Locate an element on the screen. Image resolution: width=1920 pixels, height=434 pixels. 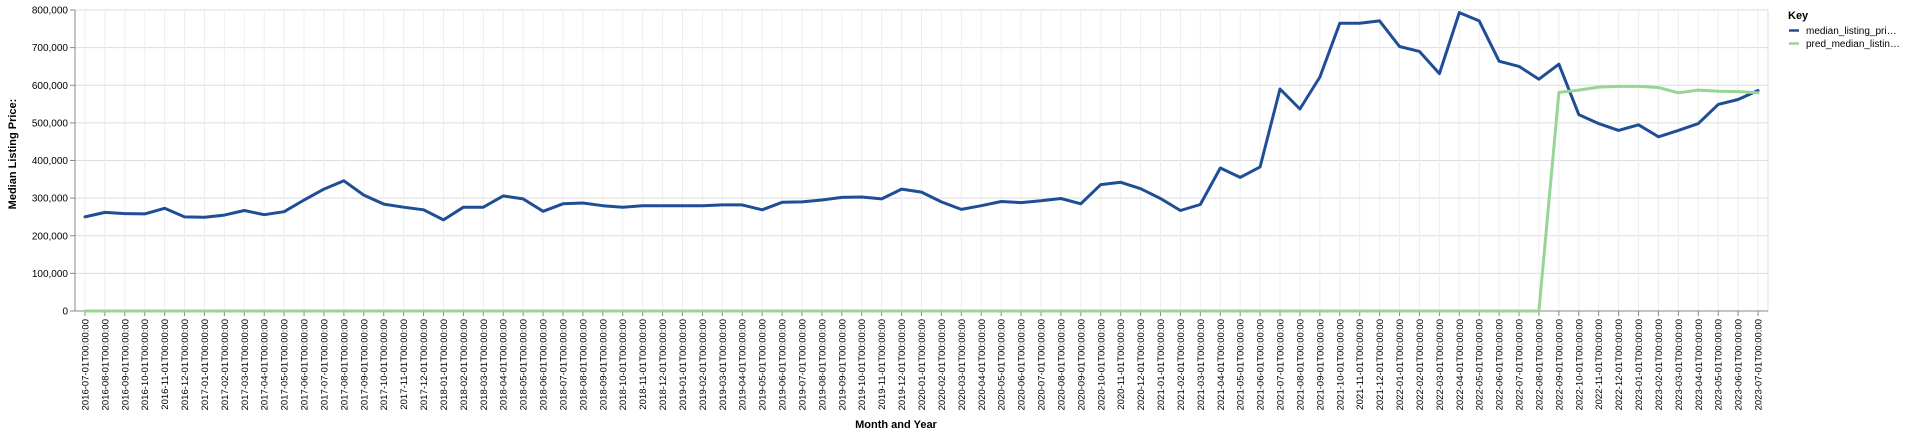
y-tick-label: 600,000 is located at coordinates (50, 86).